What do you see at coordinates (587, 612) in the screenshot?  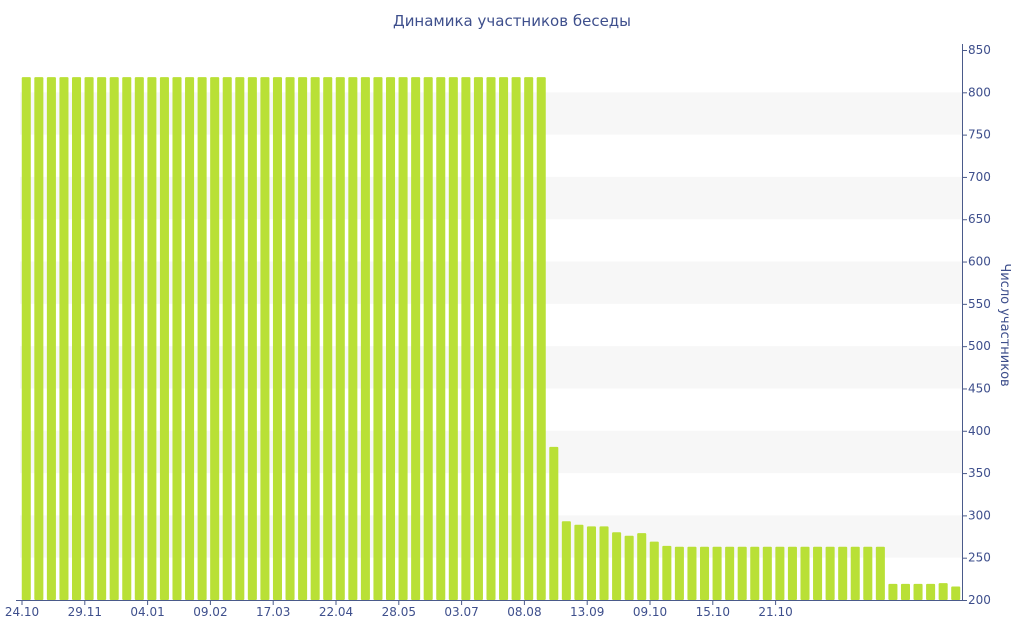 I see `x-tick-label: 13.09` at bounding box center [587, 612].